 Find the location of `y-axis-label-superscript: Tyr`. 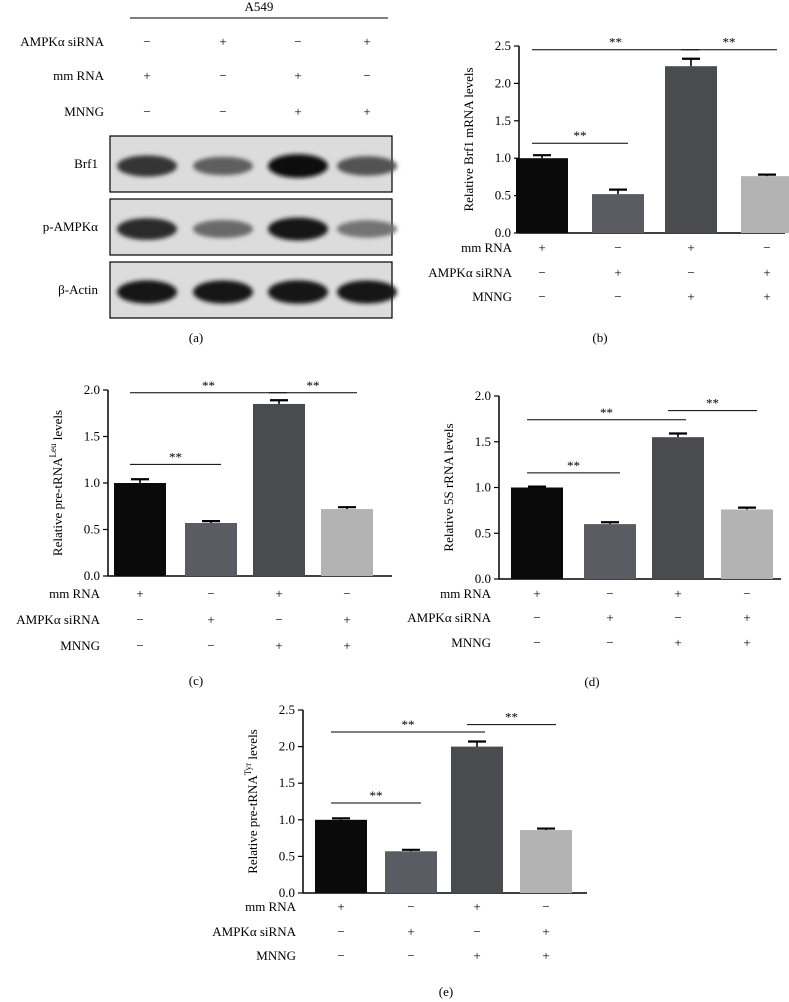

y-axis-label-superscript: Tyr is located at coordinates (248, 769).